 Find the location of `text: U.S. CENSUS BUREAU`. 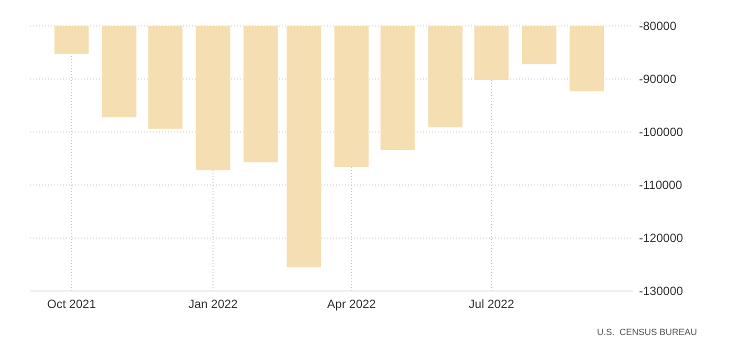

text: U.S. CENSUS BUREAU is located at coordinates (646, 332).